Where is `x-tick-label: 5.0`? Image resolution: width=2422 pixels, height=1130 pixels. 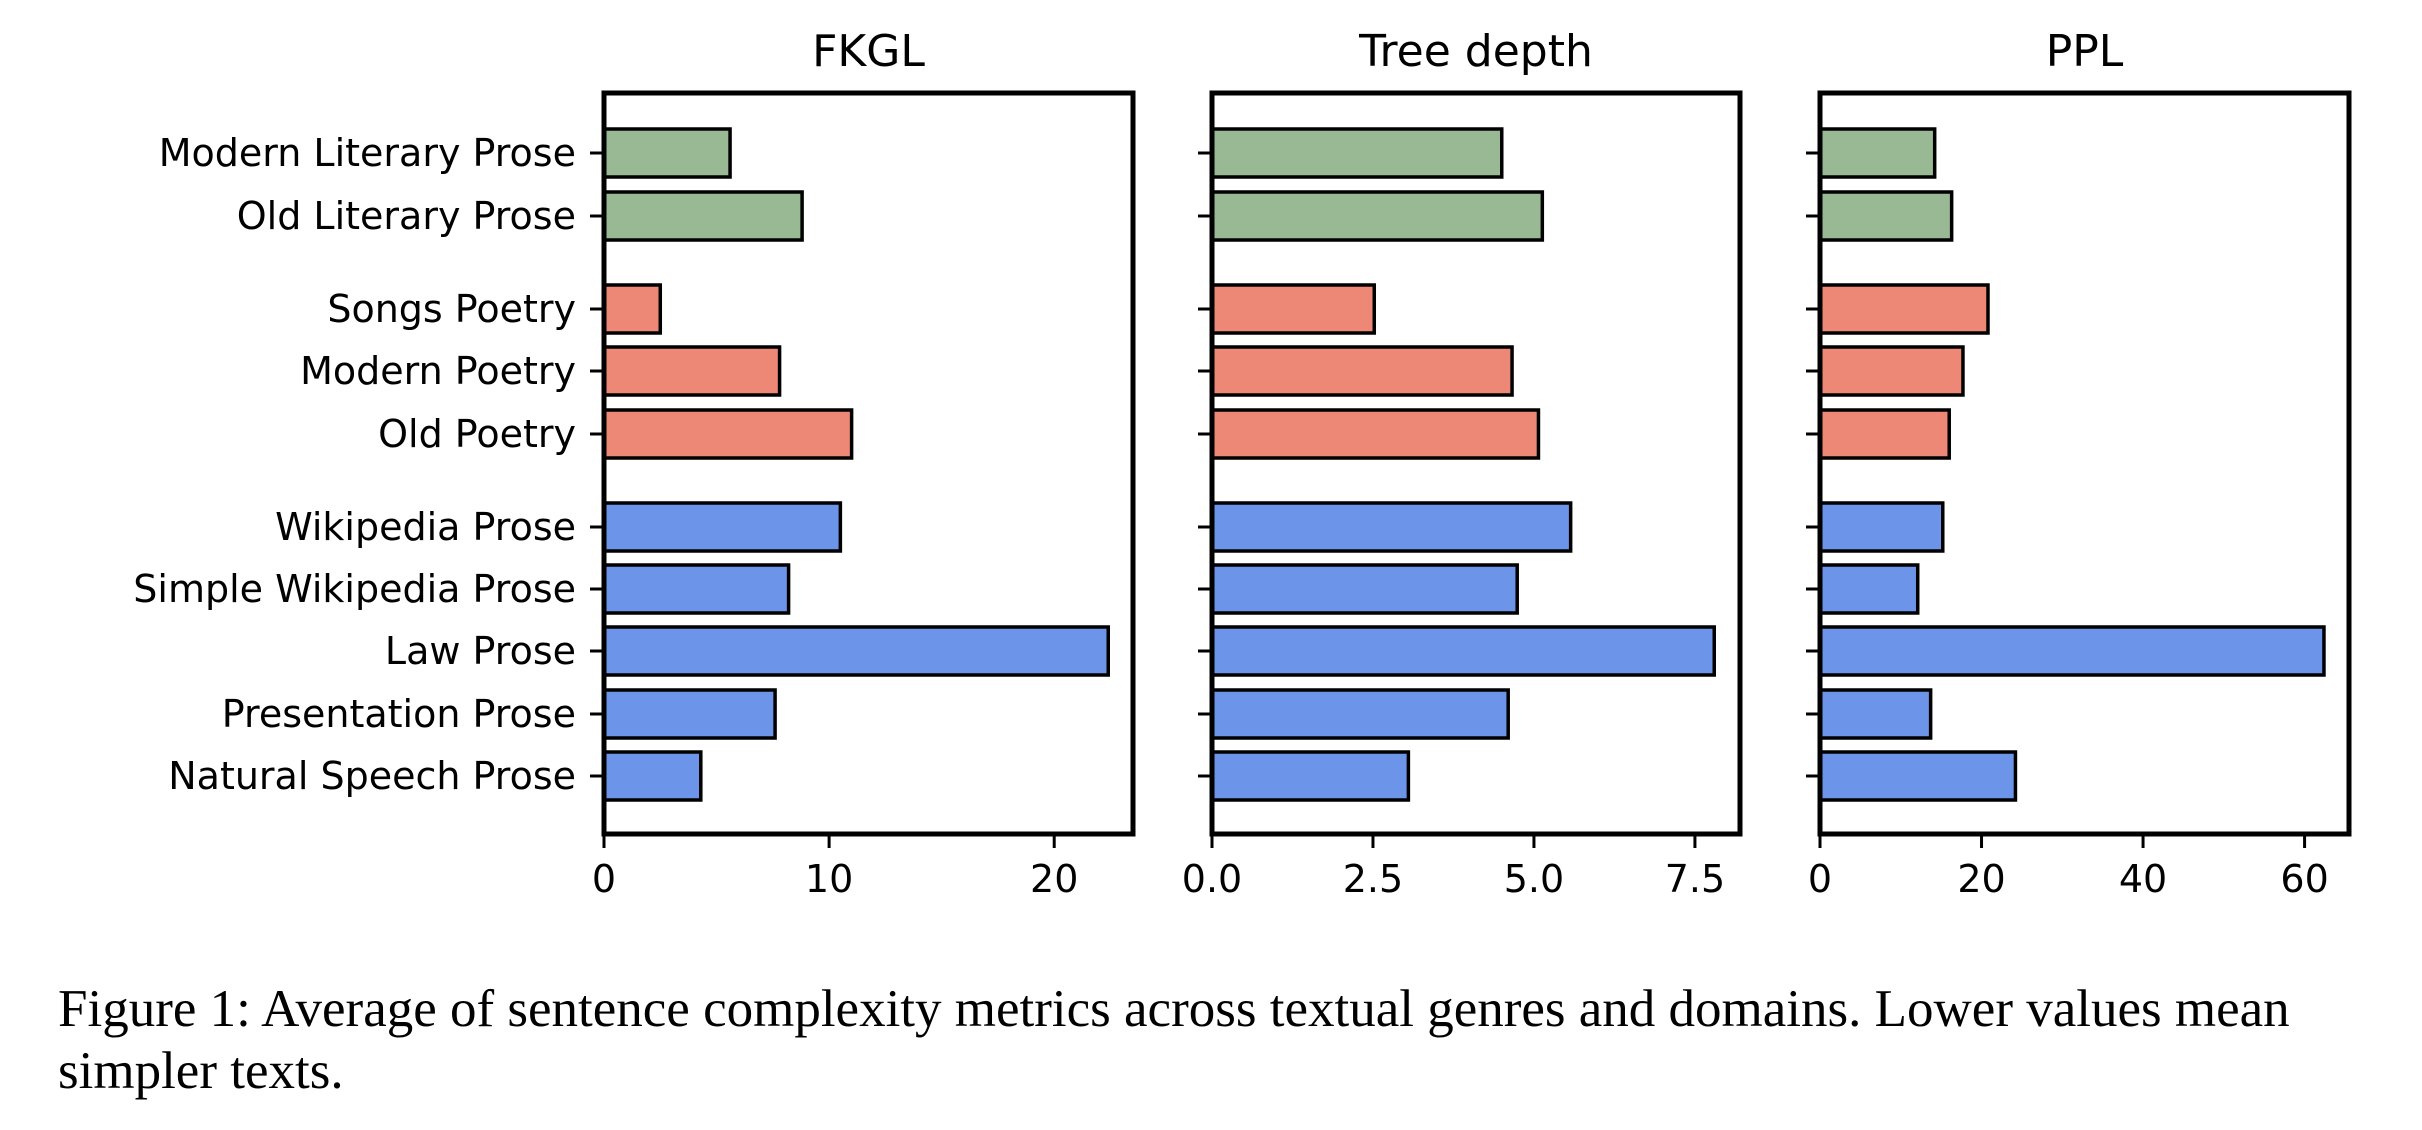 x-tick-label: 5.0 is located at coordinates (1534, 878).